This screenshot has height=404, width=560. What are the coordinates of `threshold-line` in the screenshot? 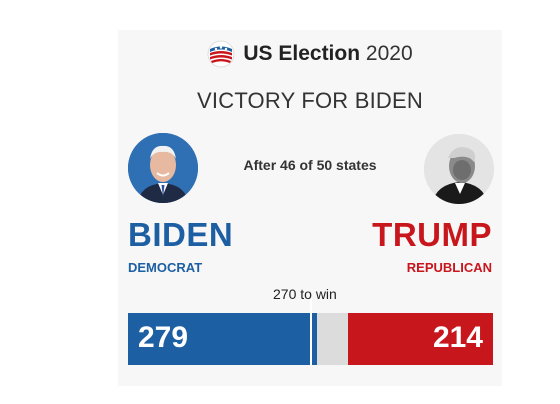 It's located at (311, 332).